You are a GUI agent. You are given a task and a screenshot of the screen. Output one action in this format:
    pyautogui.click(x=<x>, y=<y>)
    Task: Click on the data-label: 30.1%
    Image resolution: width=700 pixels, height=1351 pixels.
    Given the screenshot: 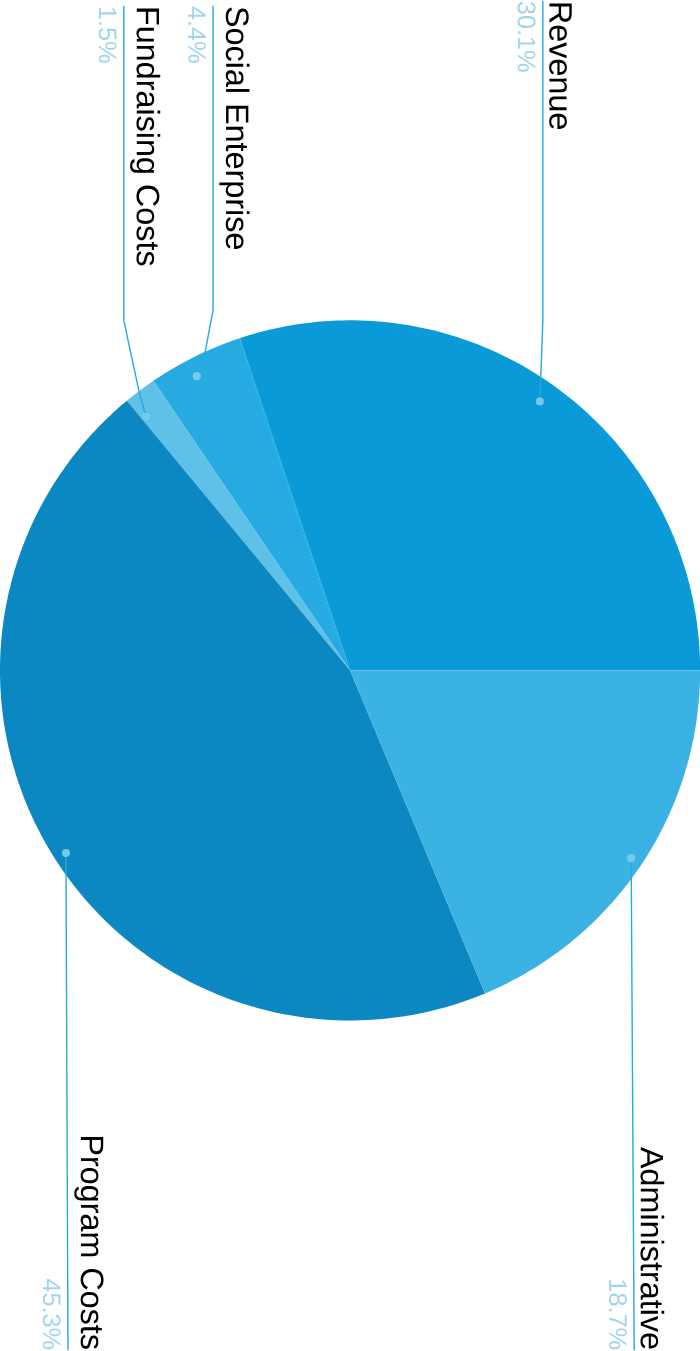 What is the action you would take?
    pyautogui.click(x=526, y=36)
    